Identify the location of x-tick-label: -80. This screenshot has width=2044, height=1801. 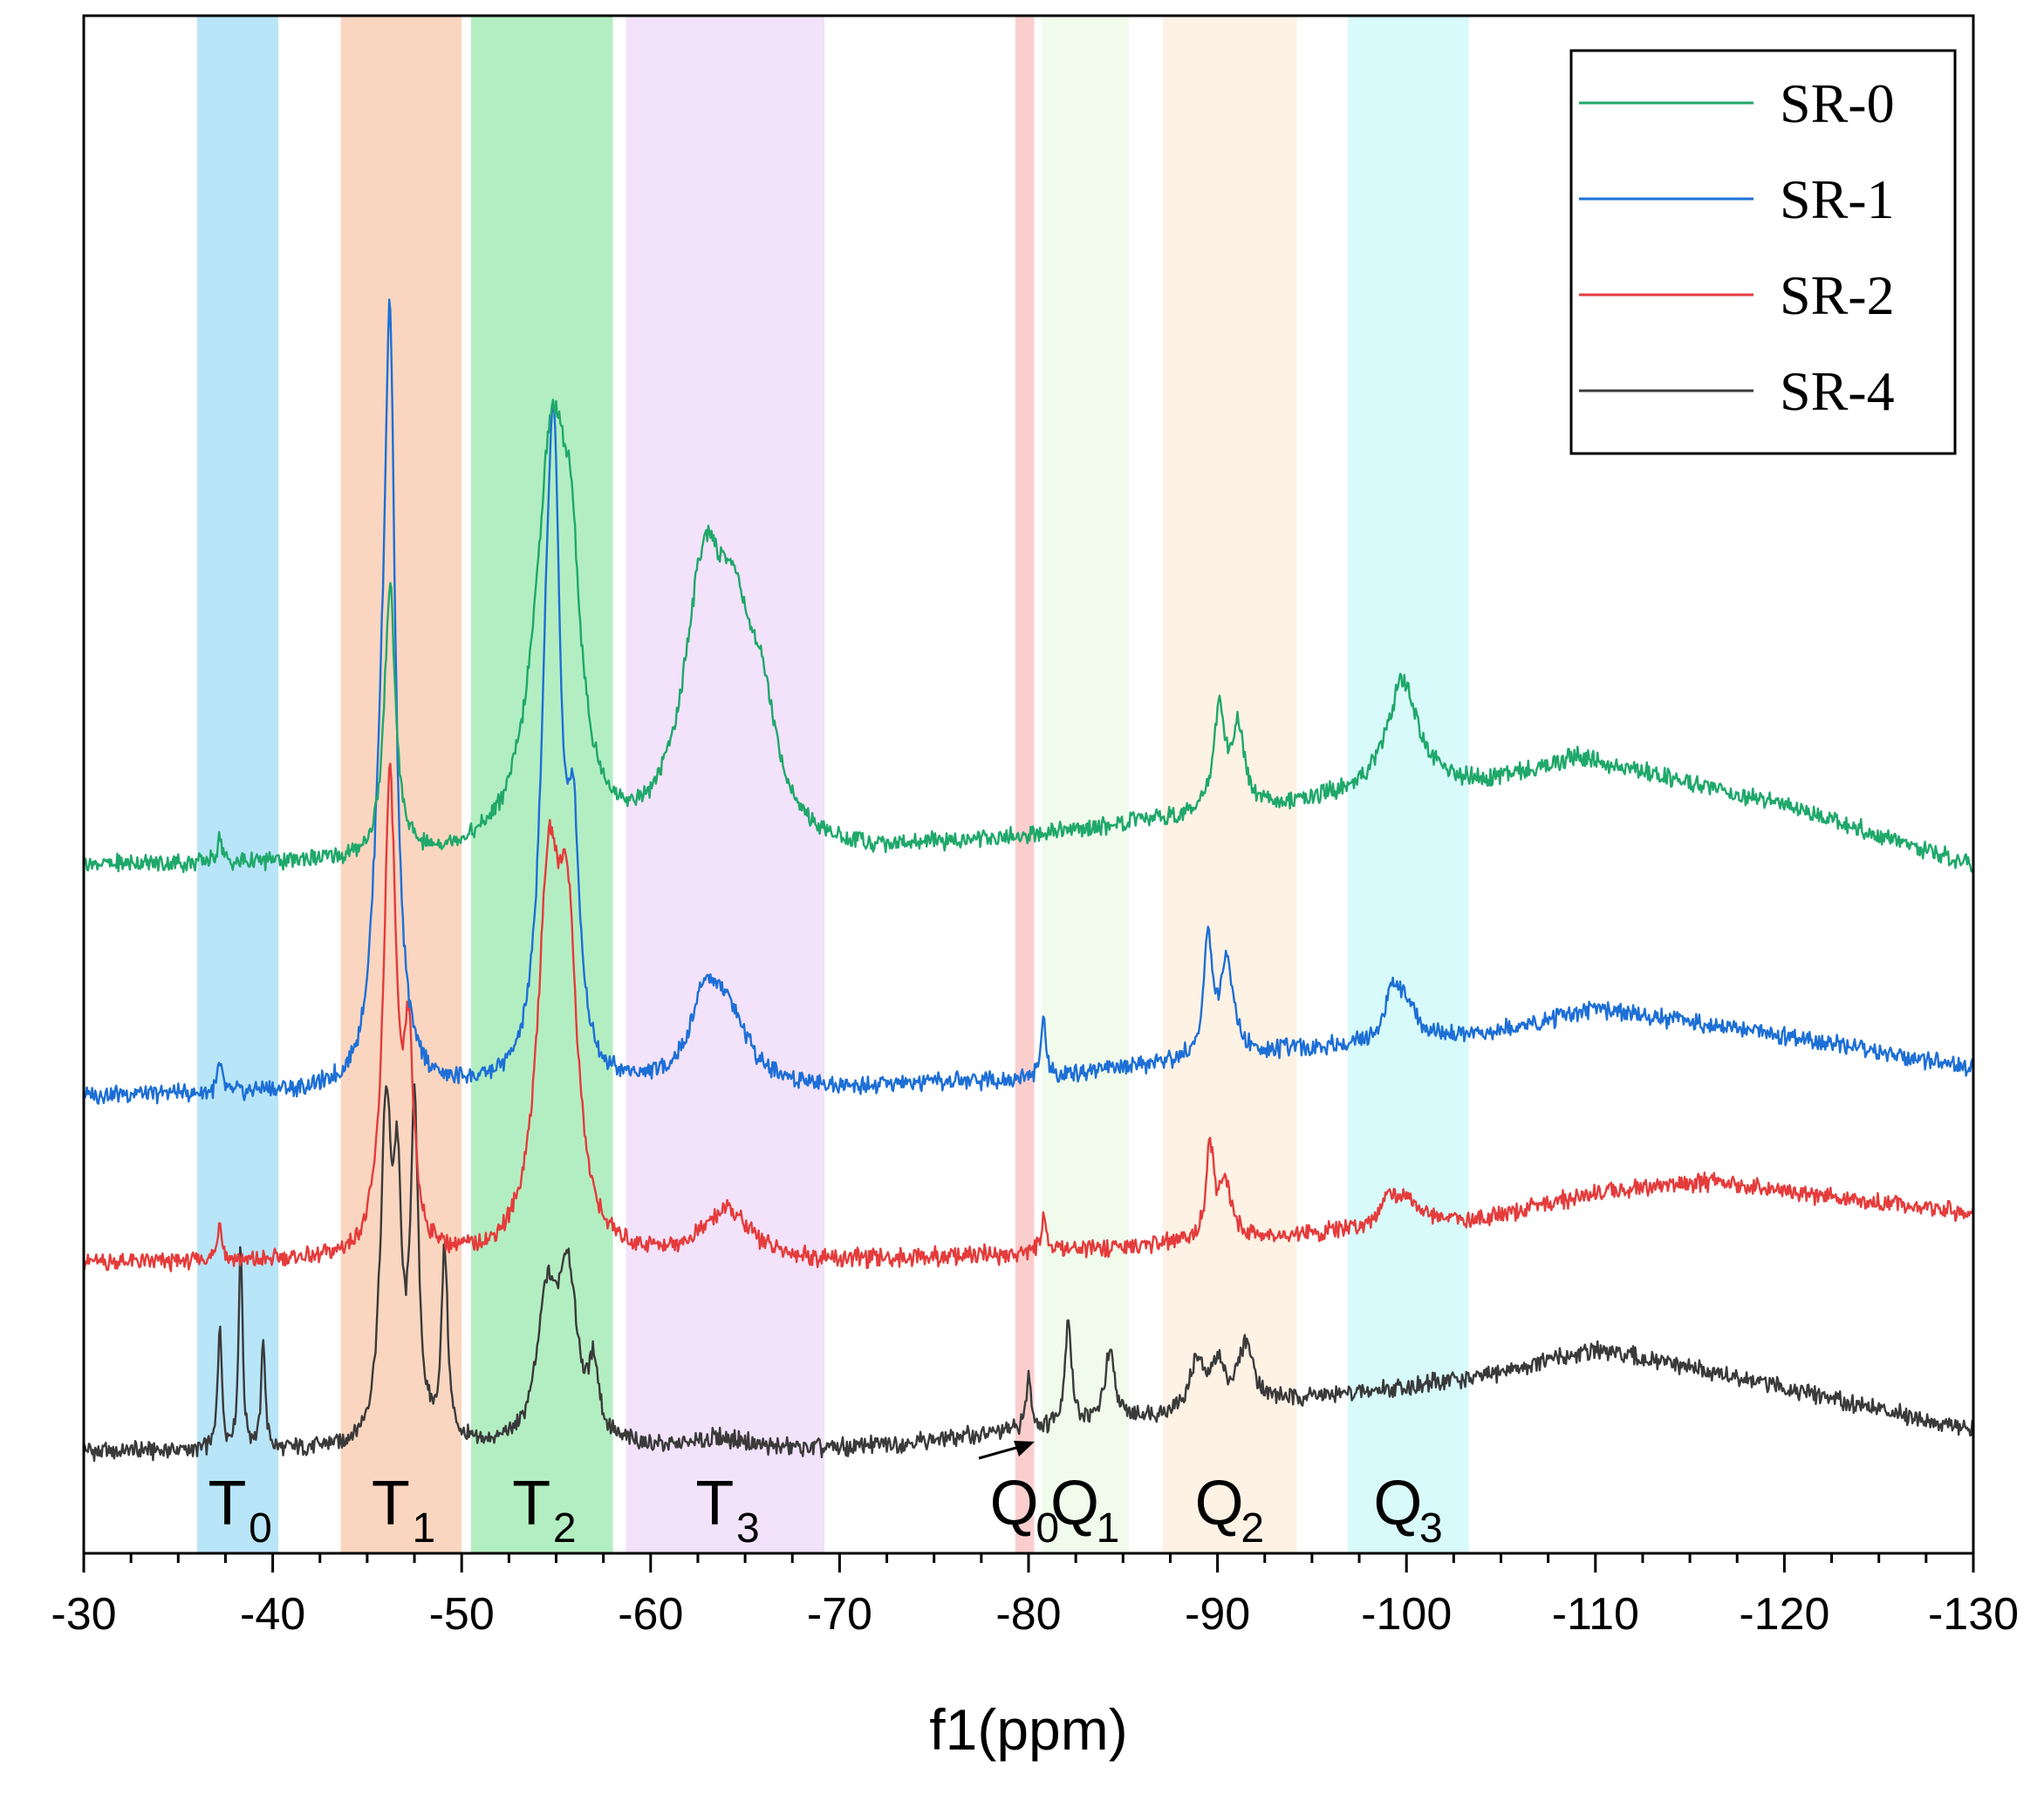
(1028, 1614).